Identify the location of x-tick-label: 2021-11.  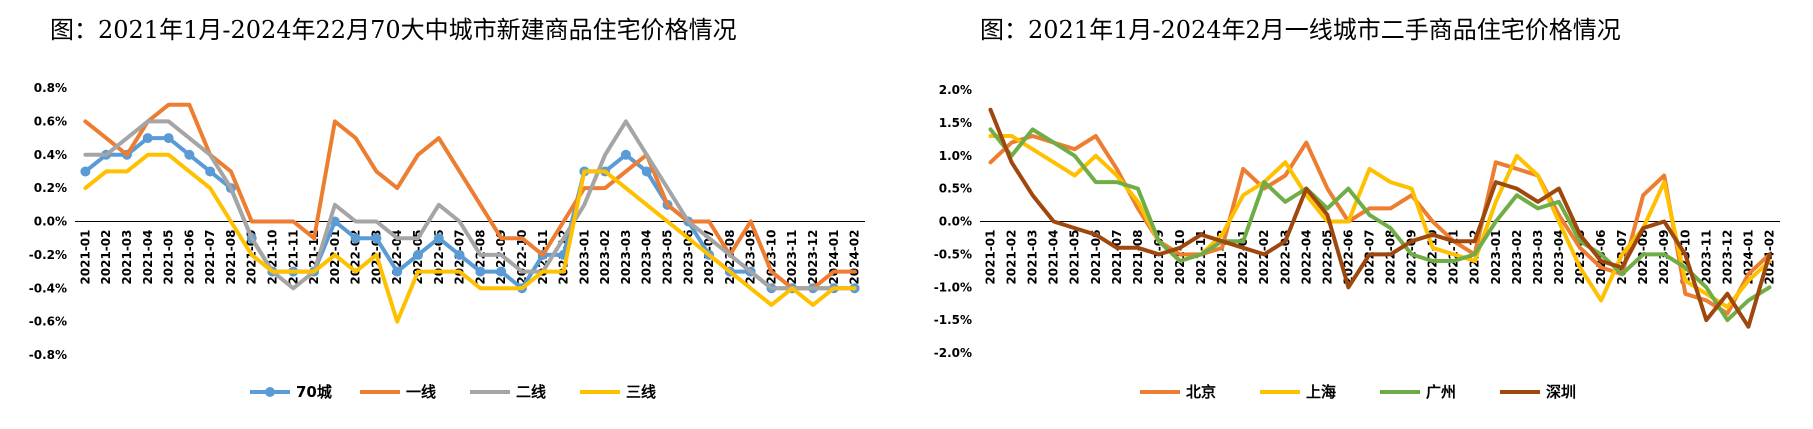
(1201, 257).